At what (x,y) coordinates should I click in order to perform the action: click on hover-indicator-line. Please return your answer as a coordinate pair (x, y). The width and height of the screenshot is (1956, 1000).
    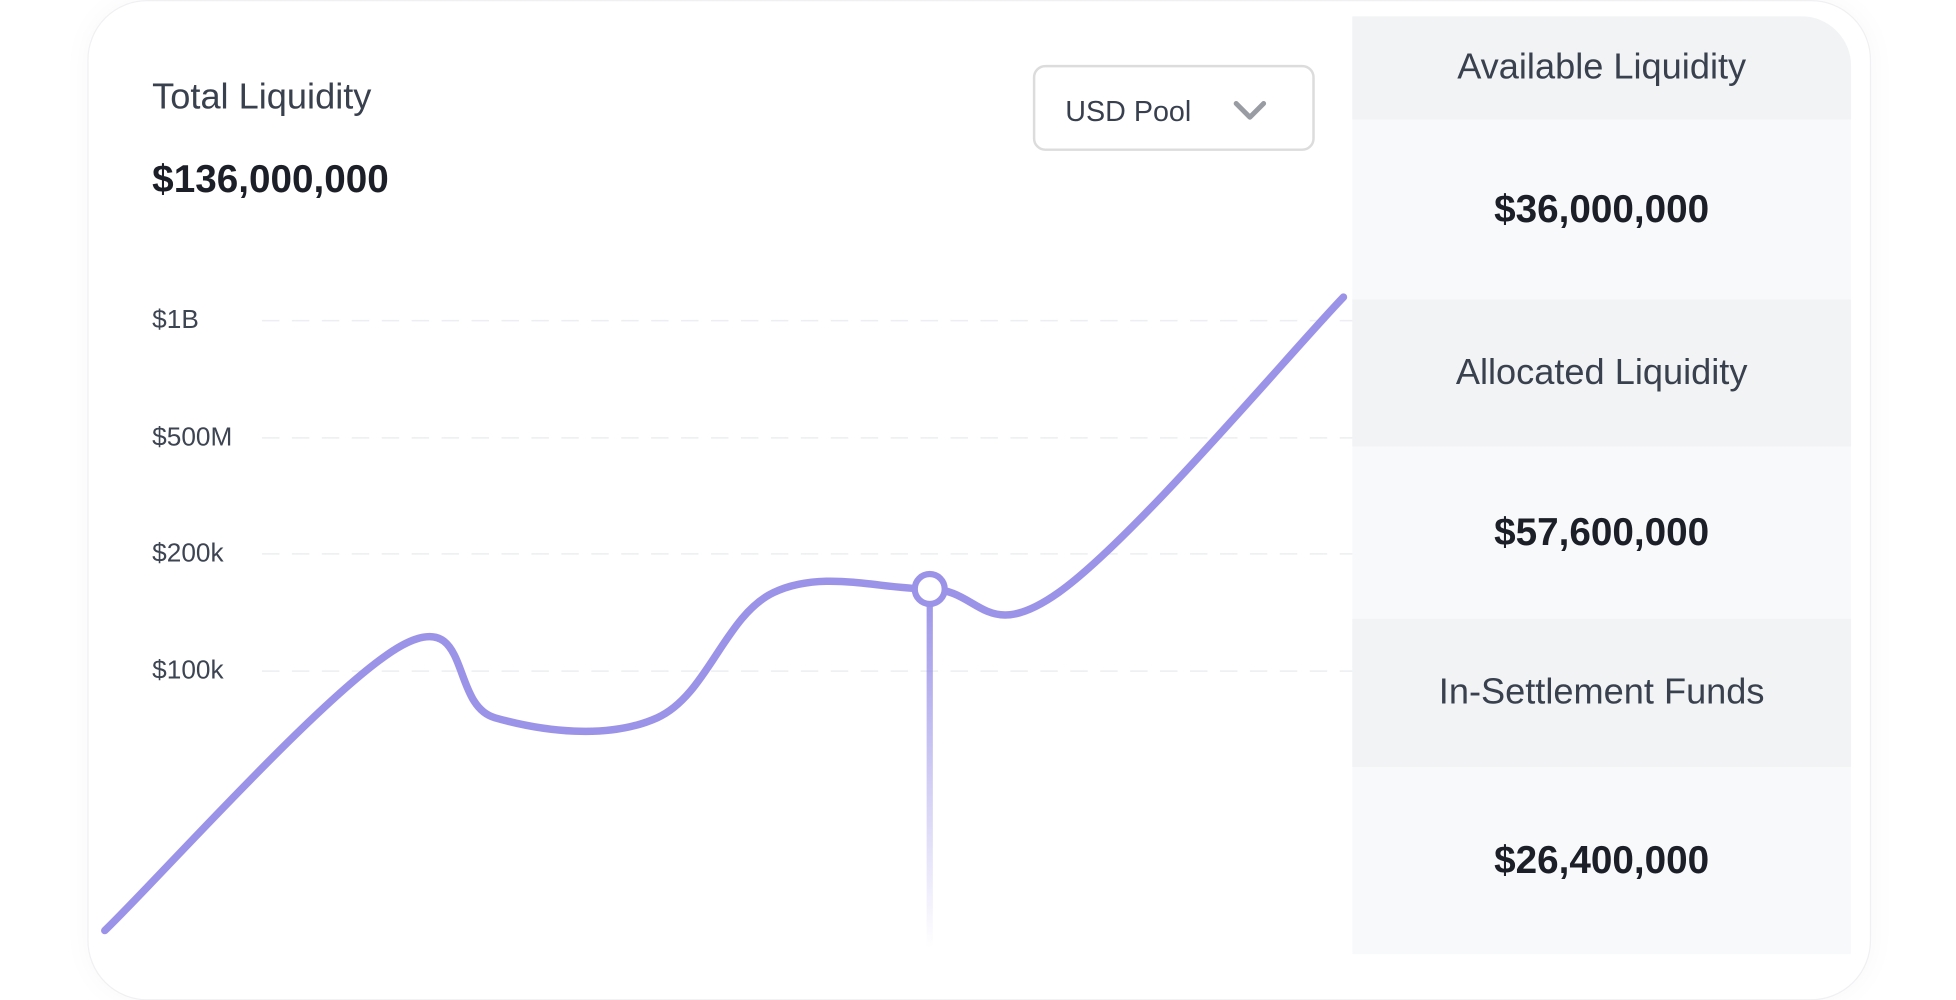
    Looking at the image, I should click on (930, 768).